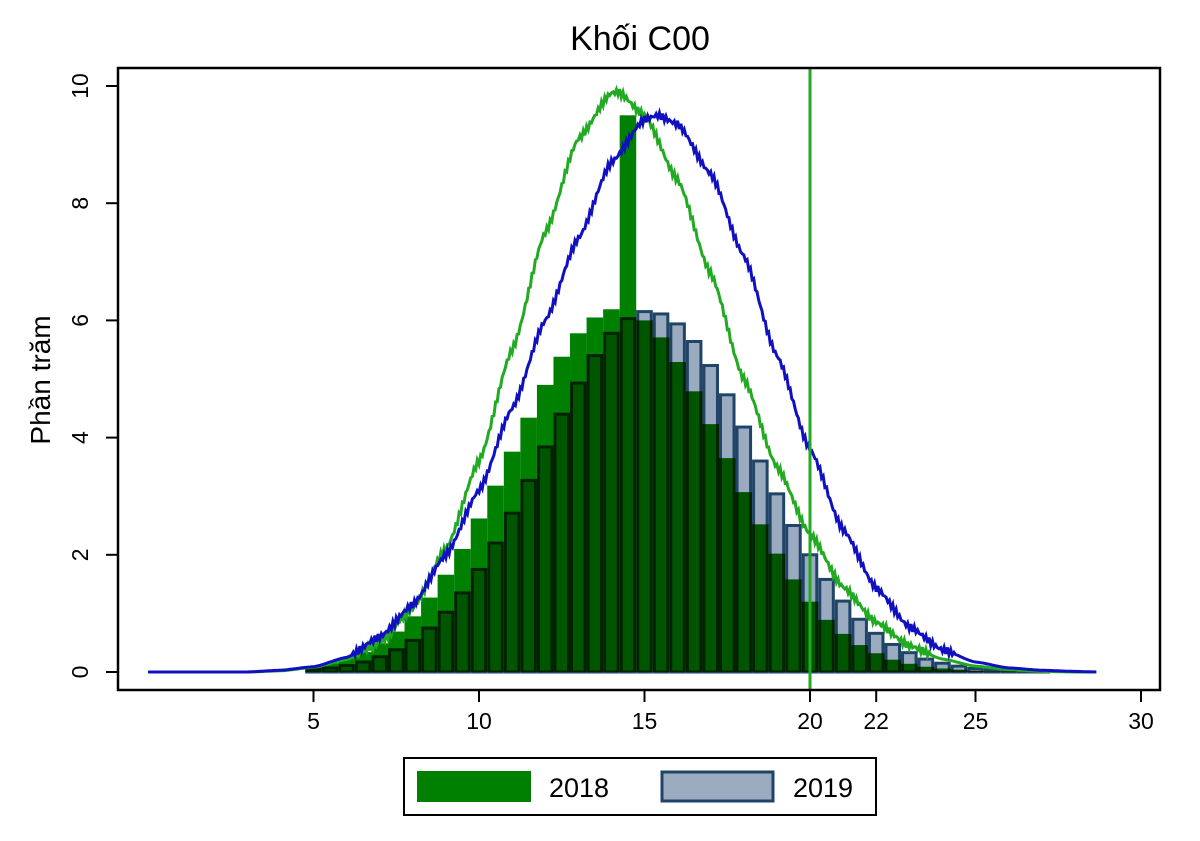 The height and width of the screenshot is (841, 1200). I want to click on y-tick-label: 6, so click(80, 320).